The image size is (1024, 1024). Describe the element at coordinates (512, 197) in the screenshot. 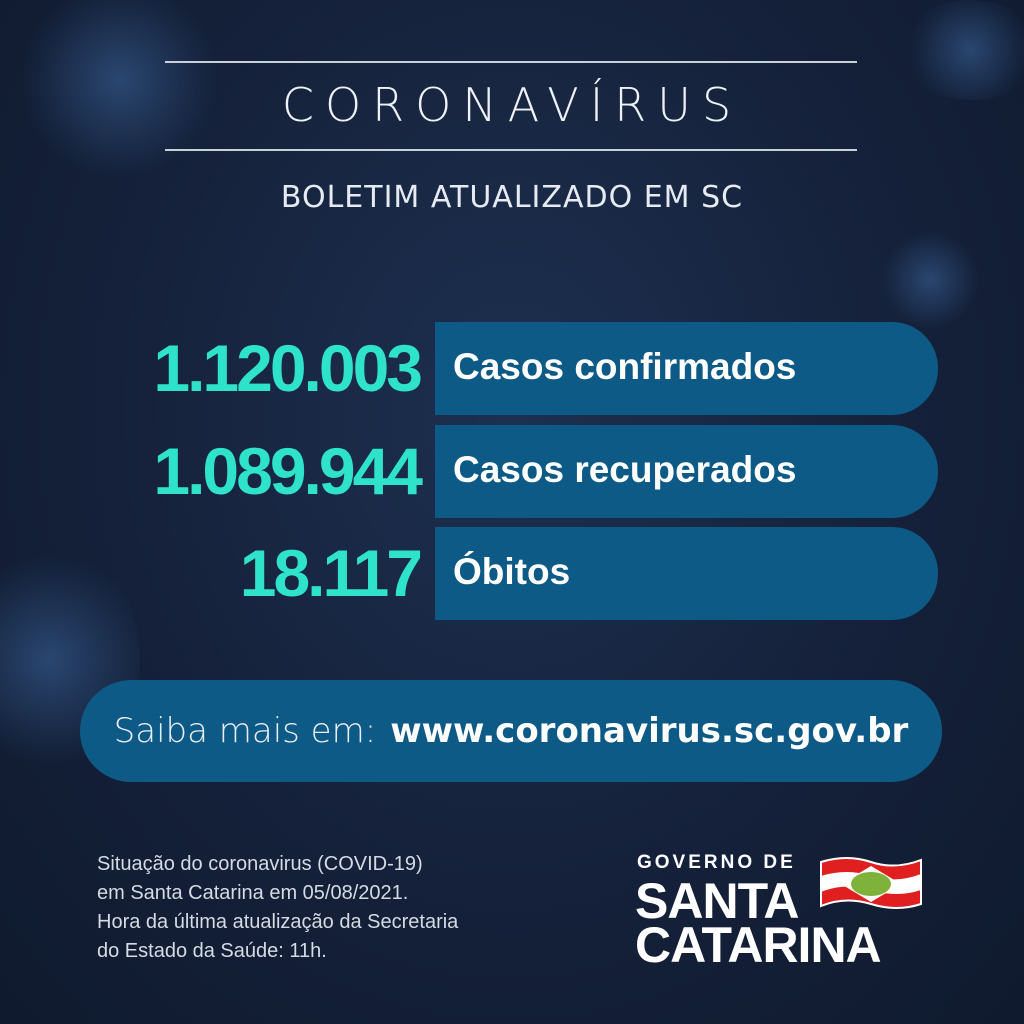

I see `page-subtitle: BOLETIM ATUALIZADO EM SC` at that location.